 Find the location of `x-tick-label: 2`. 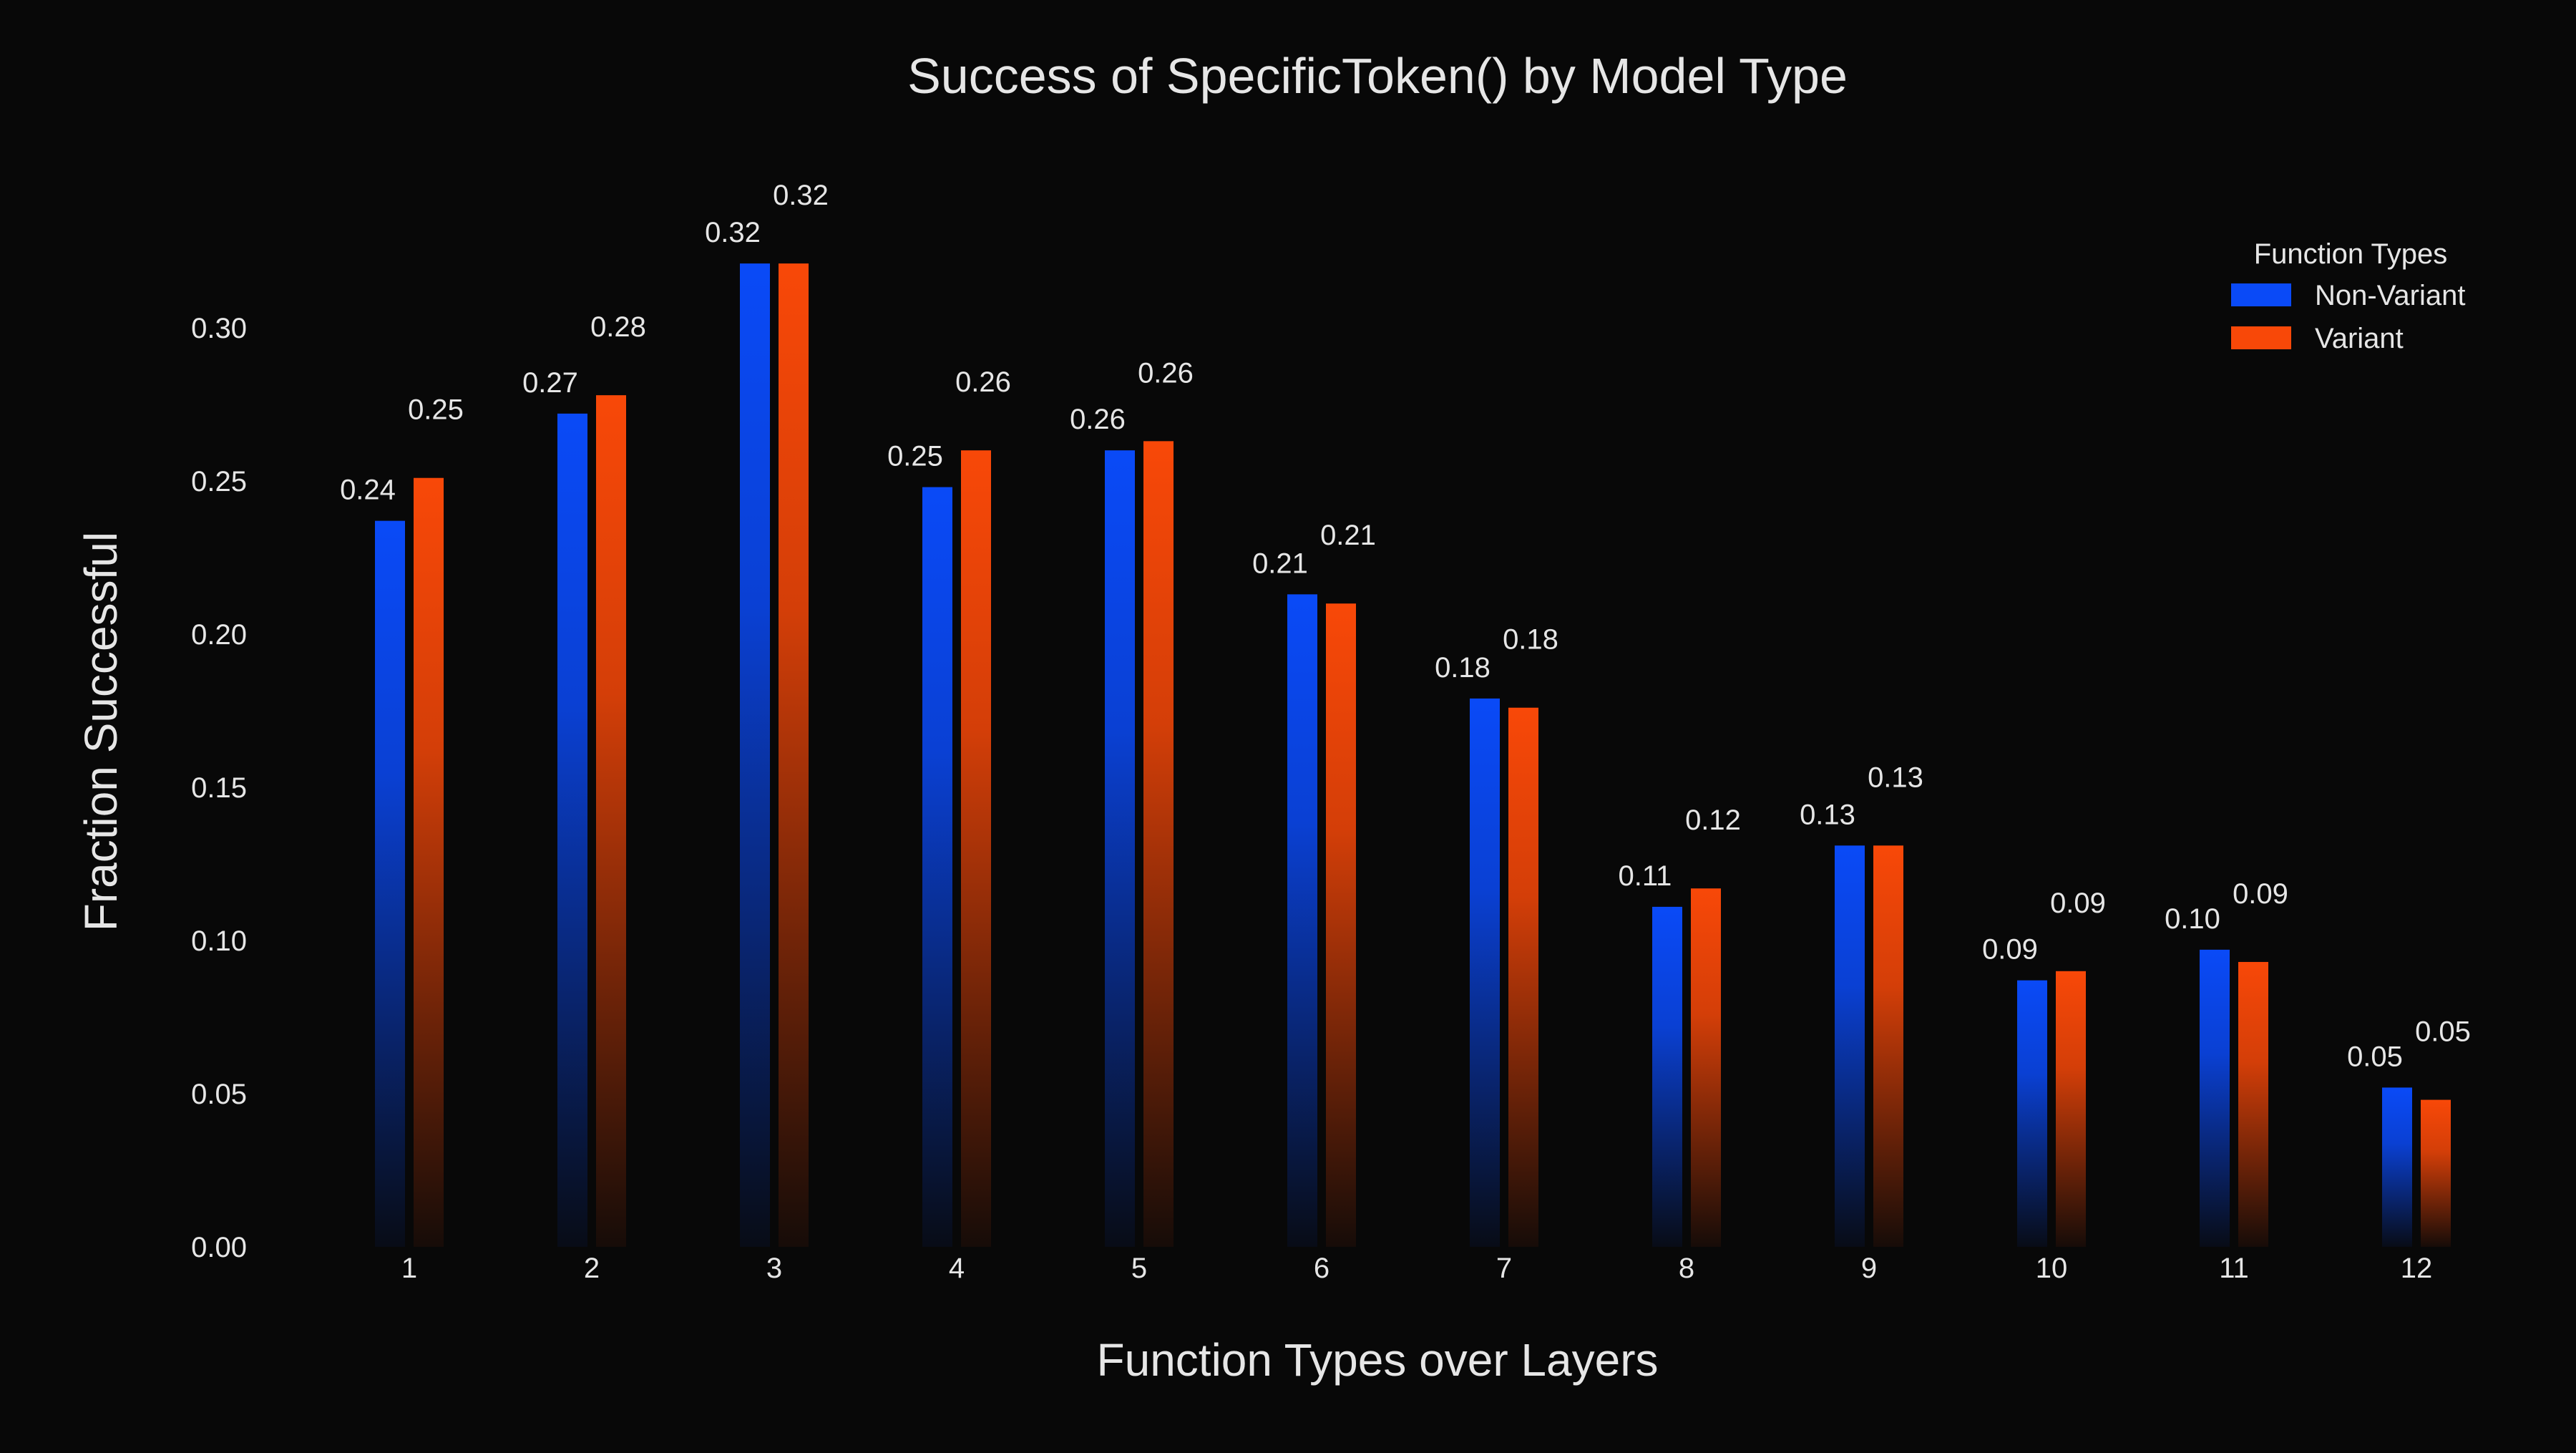

x-tick-label: 2 is located at coordinates (592, 1268).